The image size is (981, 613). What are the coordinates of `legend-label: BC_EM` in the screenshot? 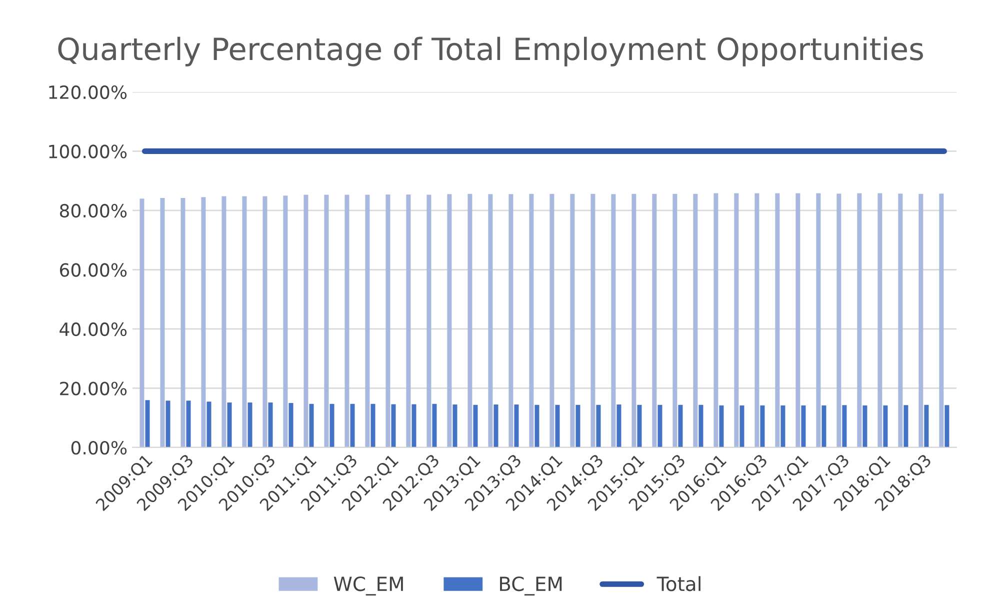 It's located at (531, 586).